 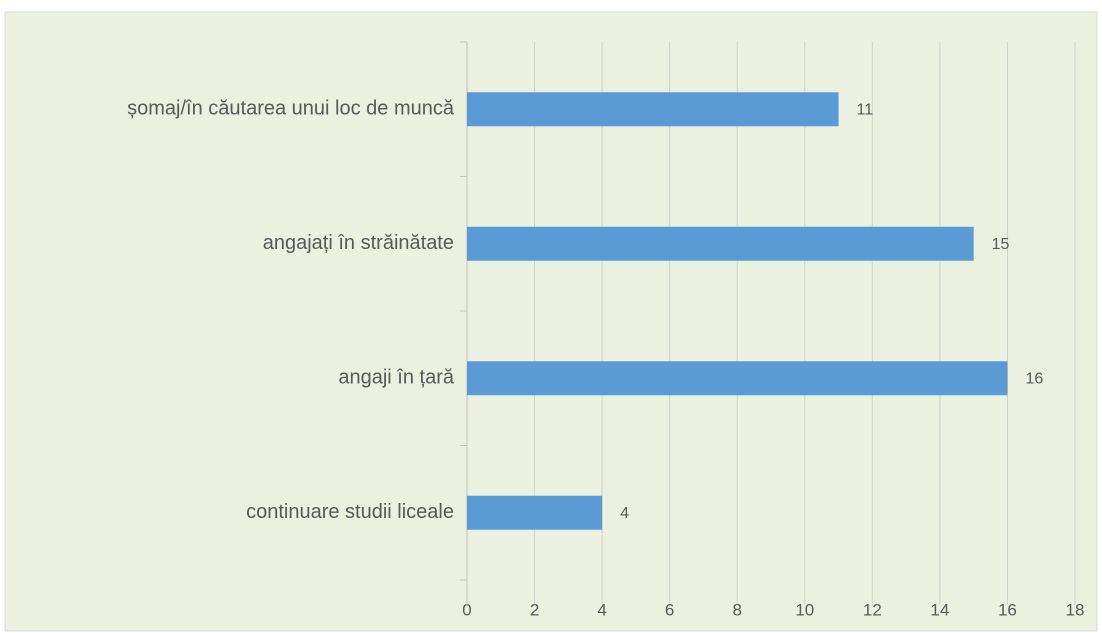 I want to click on value-label: 15, so click(x=1001, y=244).